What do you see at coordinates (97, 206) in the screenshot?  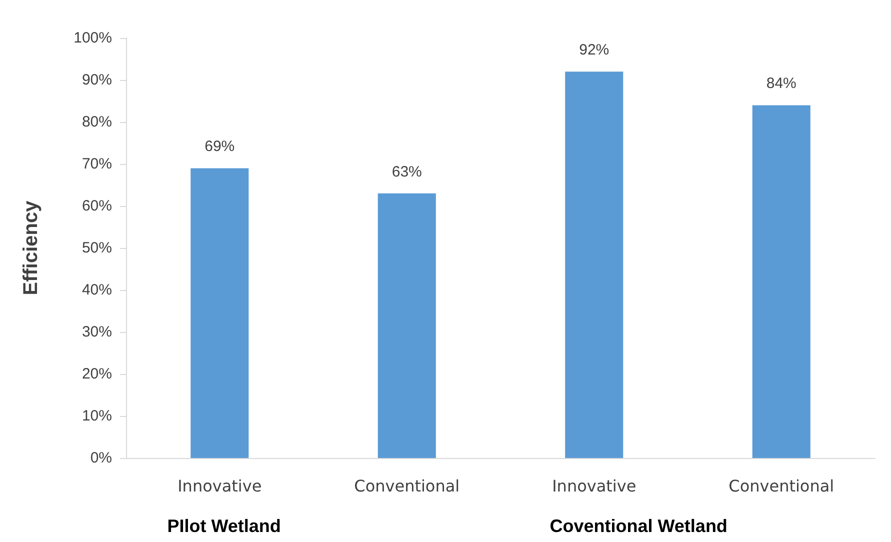 I see `y-tick-label: 60%` at bounding box center [97, 206].